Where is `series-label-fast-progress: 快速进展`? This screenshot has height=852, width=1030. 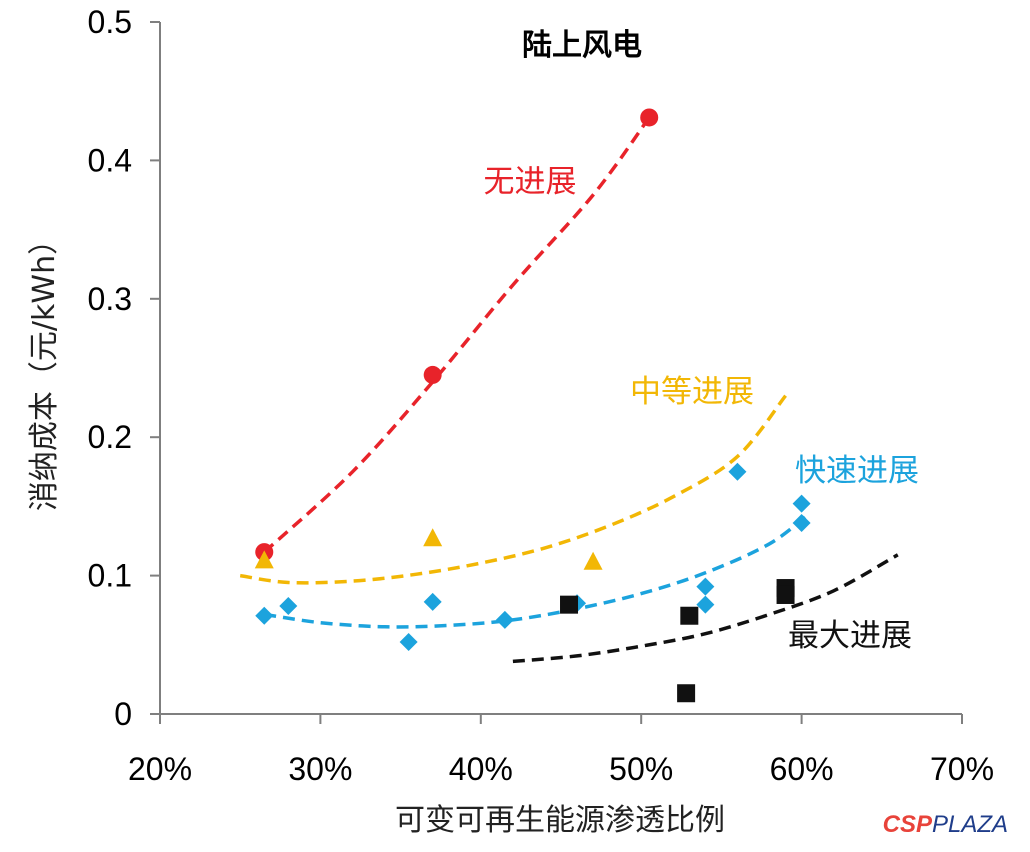 series-label-fast-progress: 快速进展 is located at coordinates (857, 471).